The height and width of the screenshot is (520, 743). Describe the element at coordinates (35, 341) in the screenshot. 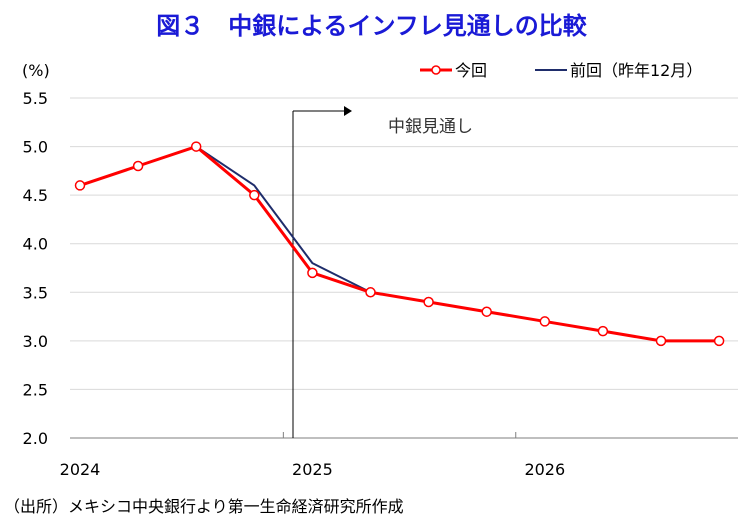

I see `y-tick-label: 3.0` at that location.